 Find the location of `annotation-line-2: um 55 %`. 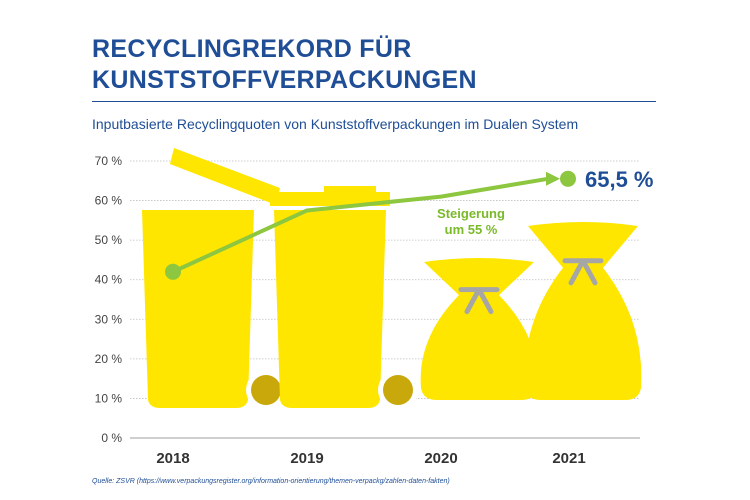

annotation-line-2: um 55 % is located at coordinates (471, 229).